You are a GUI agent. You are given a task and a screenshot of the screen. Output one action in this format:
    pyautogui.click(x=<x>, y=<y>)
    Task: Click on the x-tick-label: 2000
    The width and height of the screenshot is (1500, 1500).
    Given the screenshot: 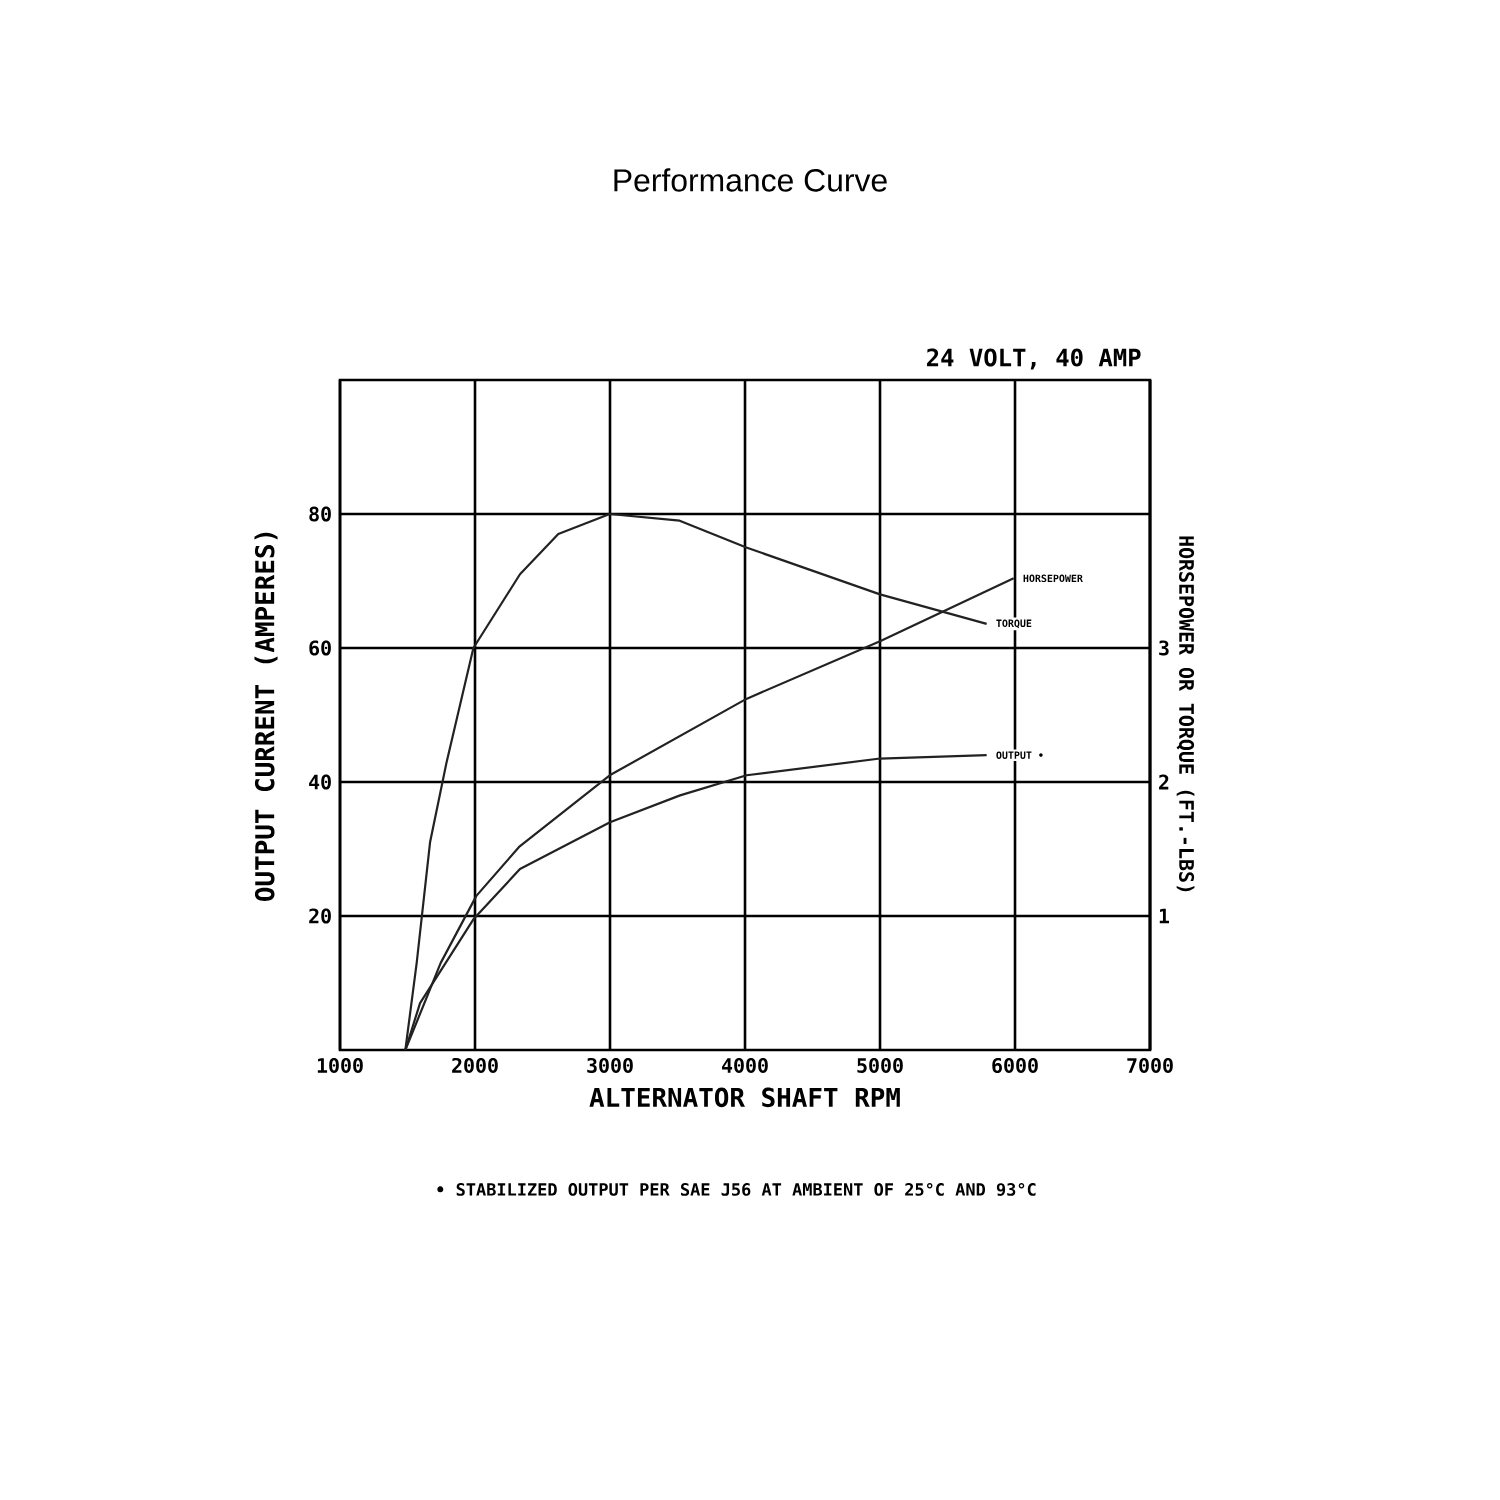 What is the action you would take?
    pyautogui.click(x=475, y=1065)
    